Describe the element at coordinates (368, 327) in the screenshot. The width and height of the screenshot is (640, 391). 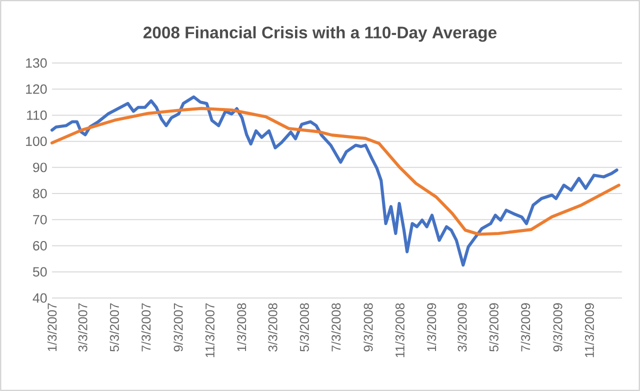
I see `x-tick-label: 9/3/2008` at that location.